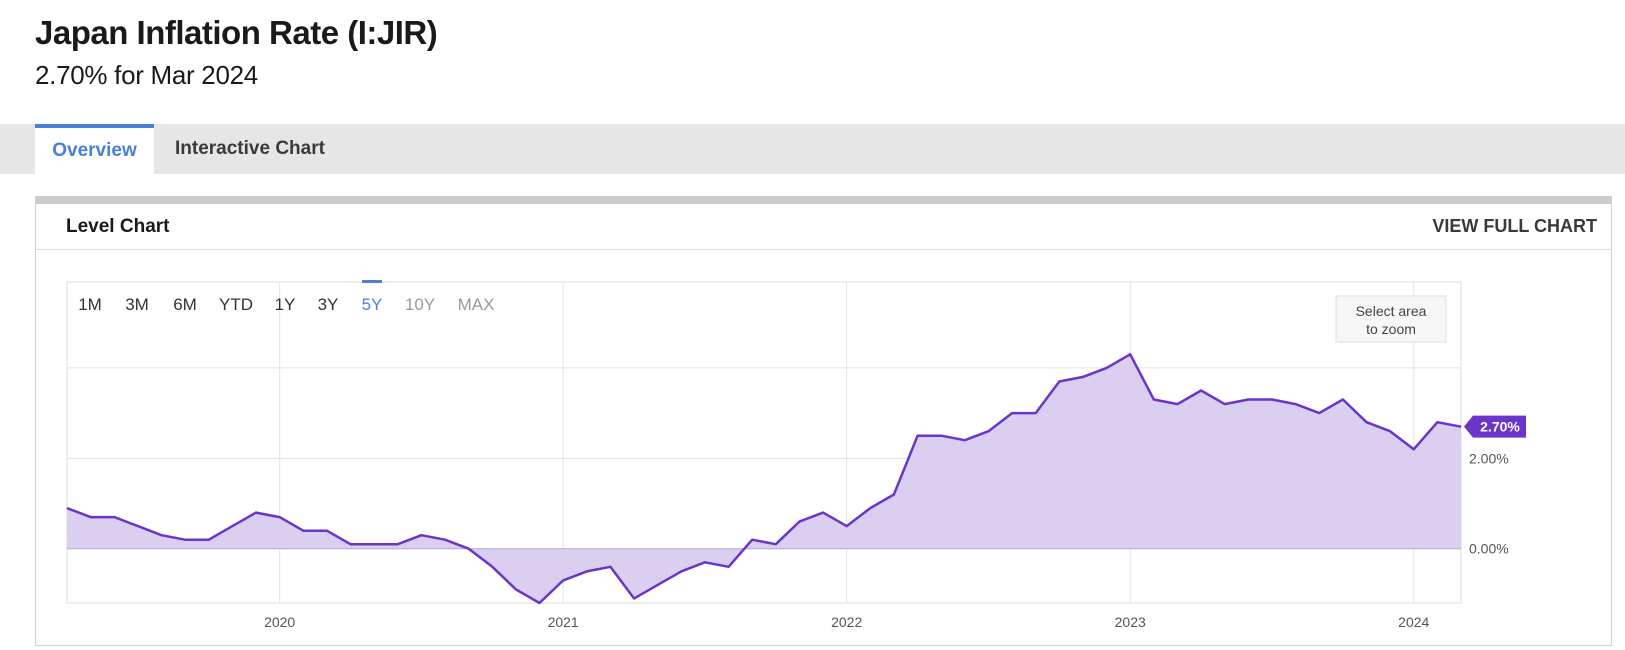 This screenshot has width=1625, height=650. I want to click on x-tick-label: 2020, so click(279, 622).